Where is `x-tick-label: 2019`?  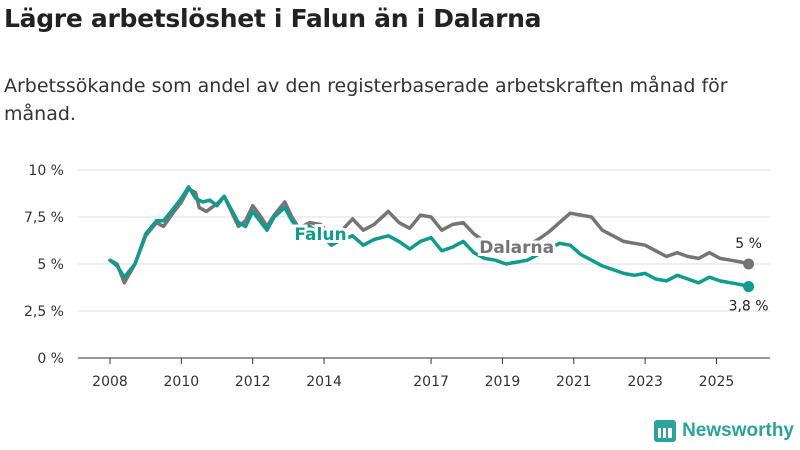
x-tick-label: 2019 is located at coordinates (503, 382).